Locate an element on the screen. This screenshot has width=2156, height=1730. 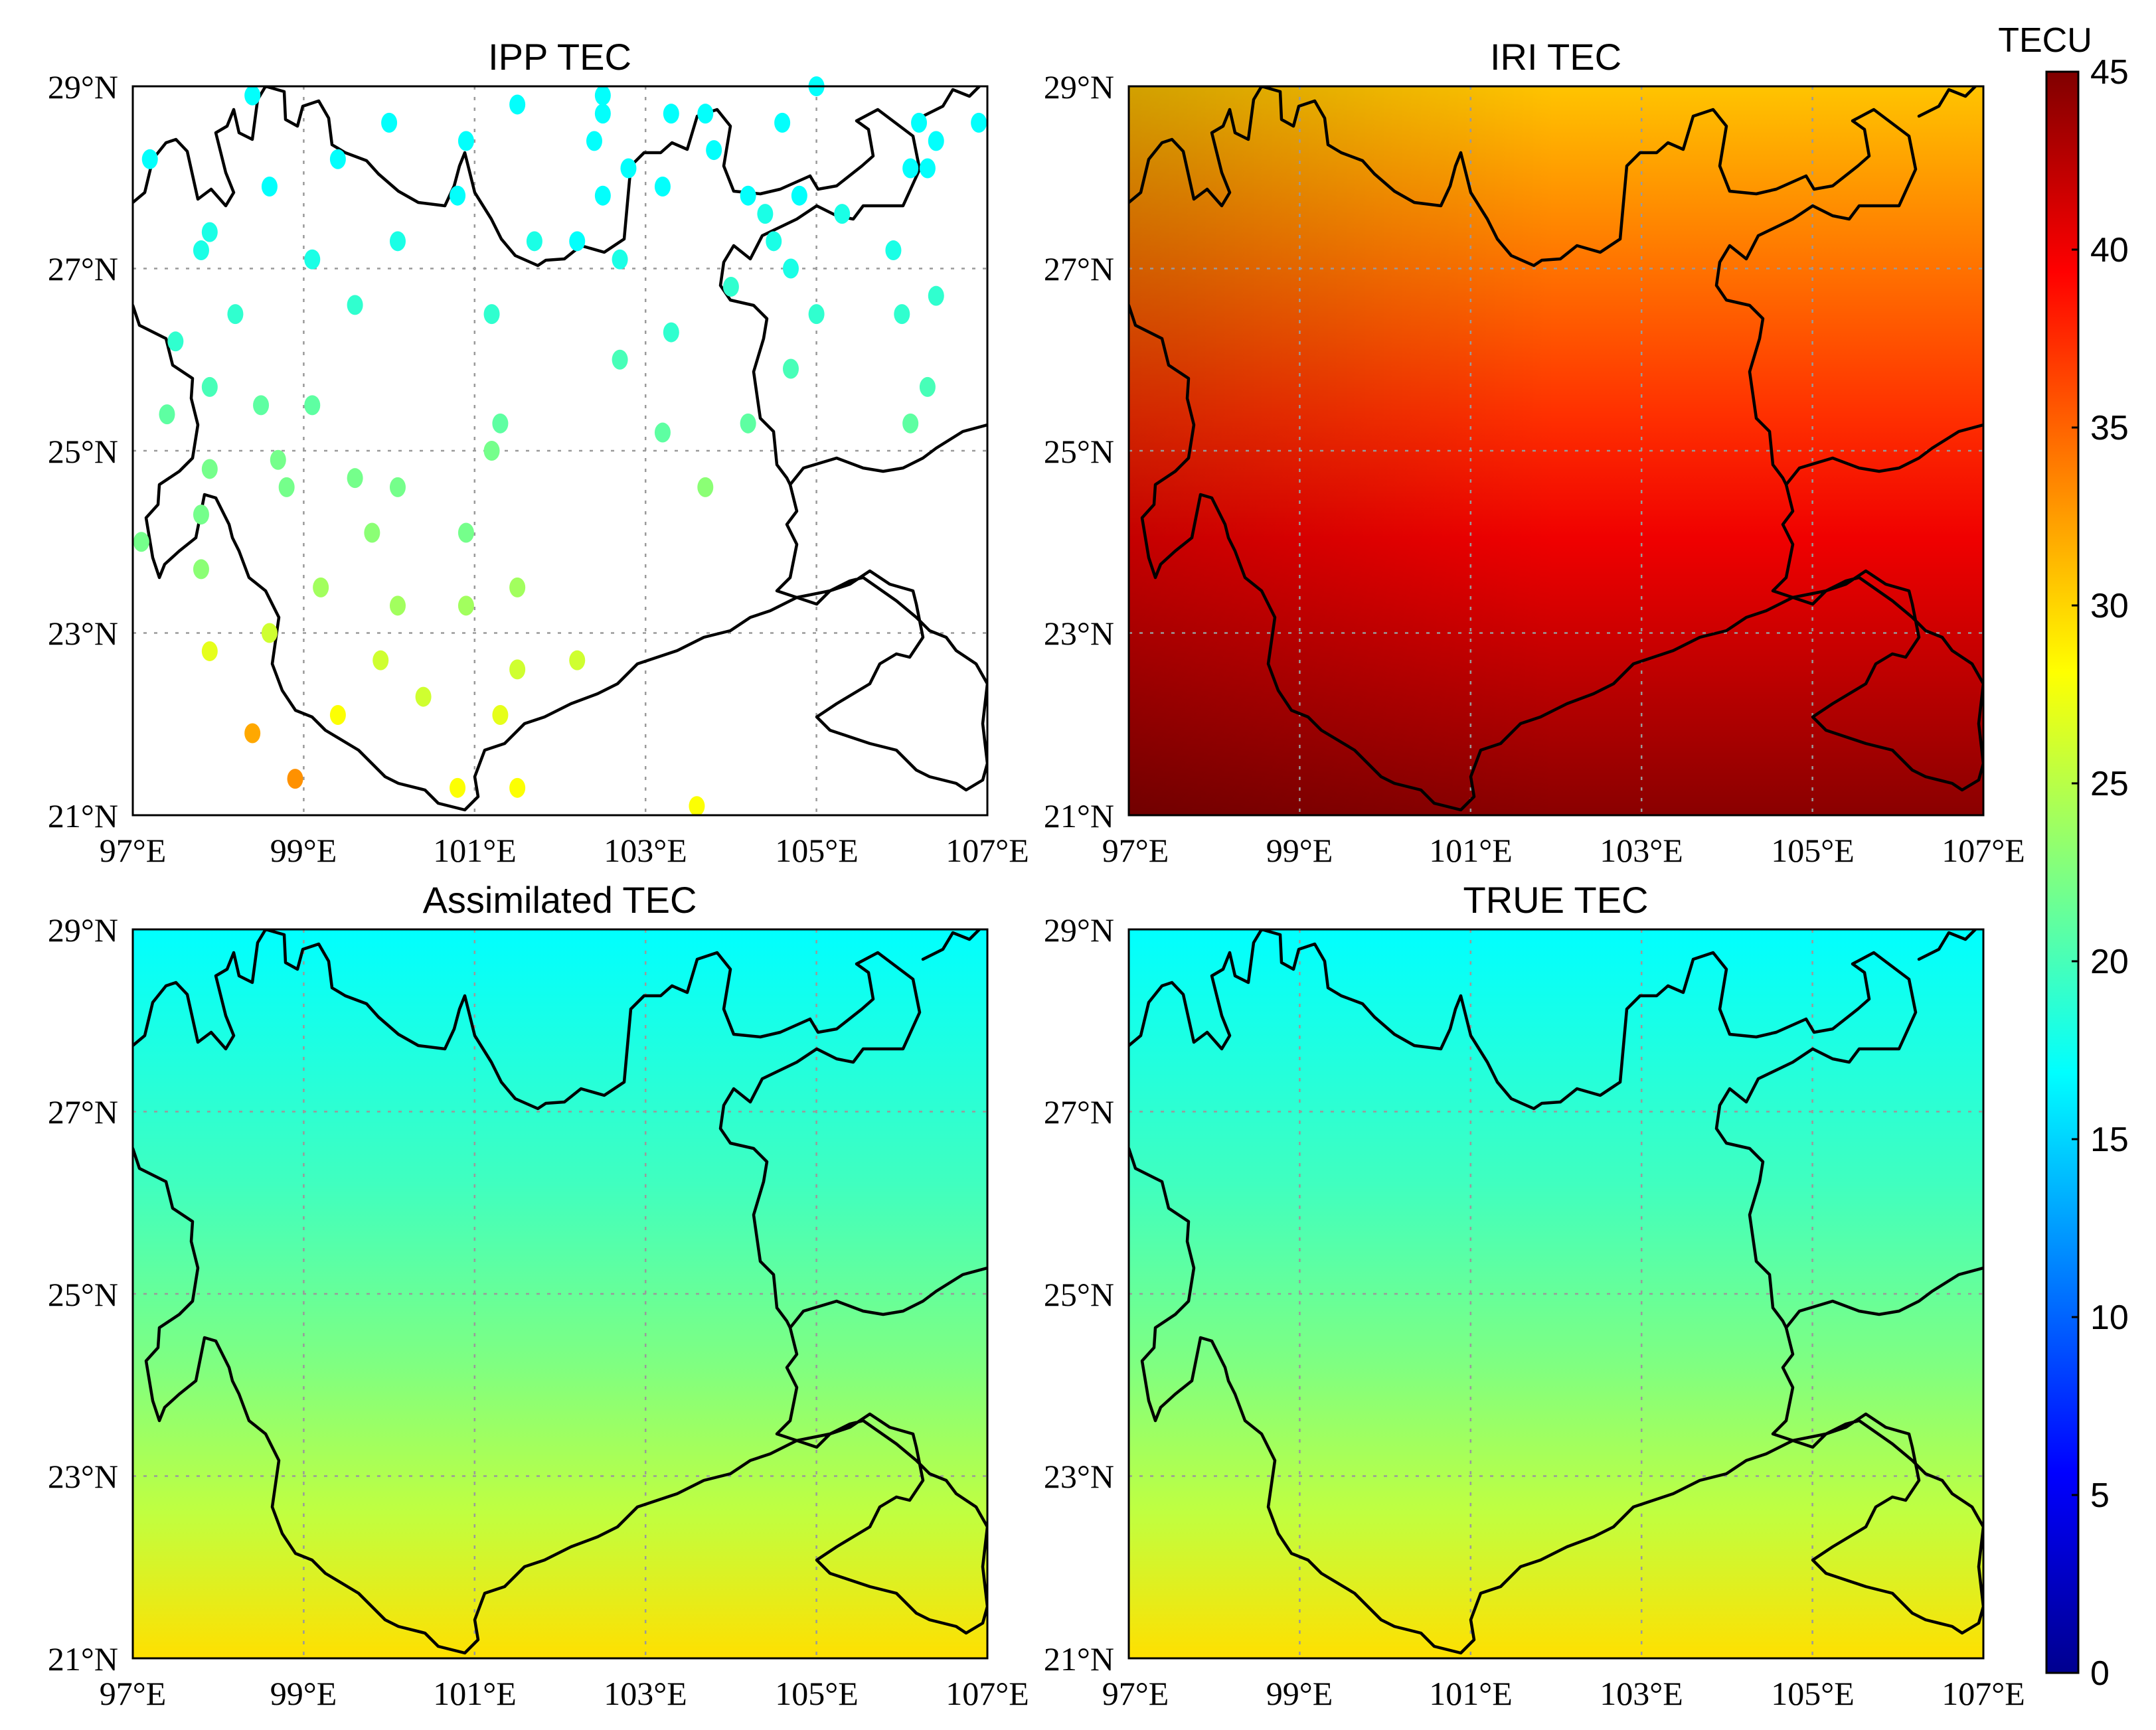
colorbar-tick-label: 10 is located at coordinates (2109, 1317).